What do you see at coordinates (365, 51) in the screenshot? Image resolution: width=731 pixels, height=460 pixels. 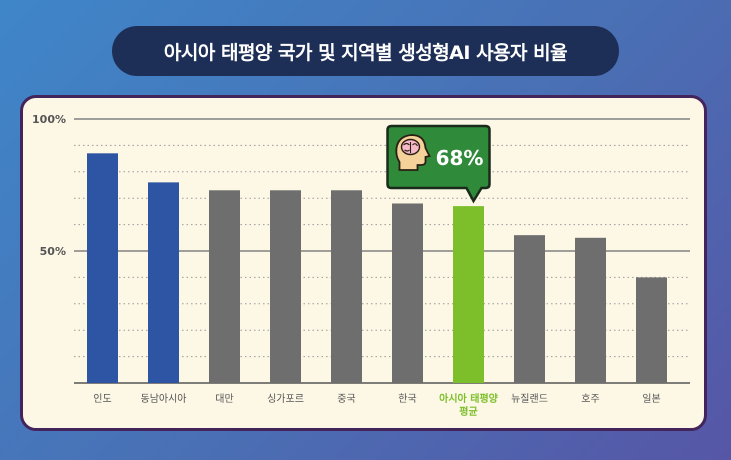 I see `chart-title: 아시아 태평양 국가 및 지역별 생성형AI 사용자 비율` at bounding box center [365, 51].